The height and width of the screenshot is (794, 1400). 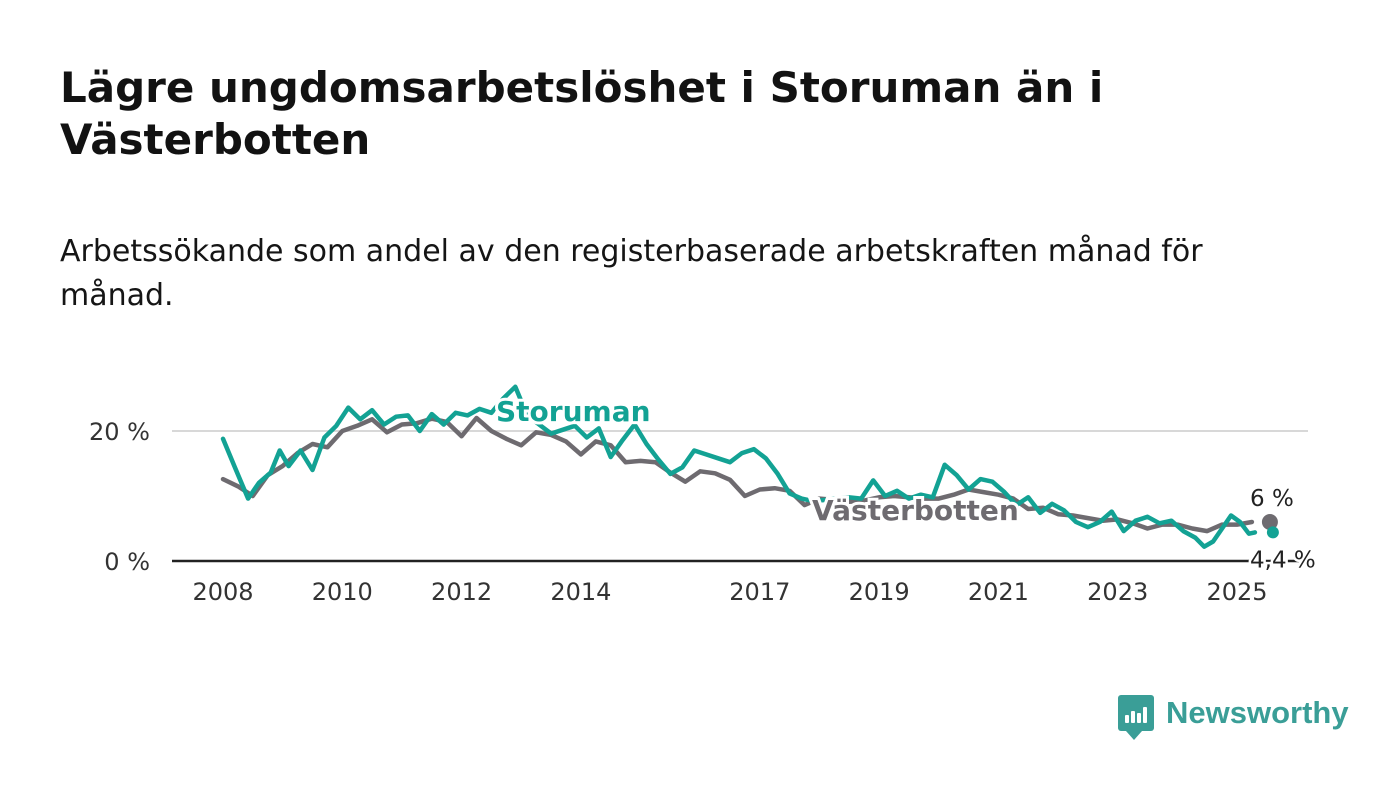 I want to click on series-label-storuman: Storuman, so click(x=573, y=411).